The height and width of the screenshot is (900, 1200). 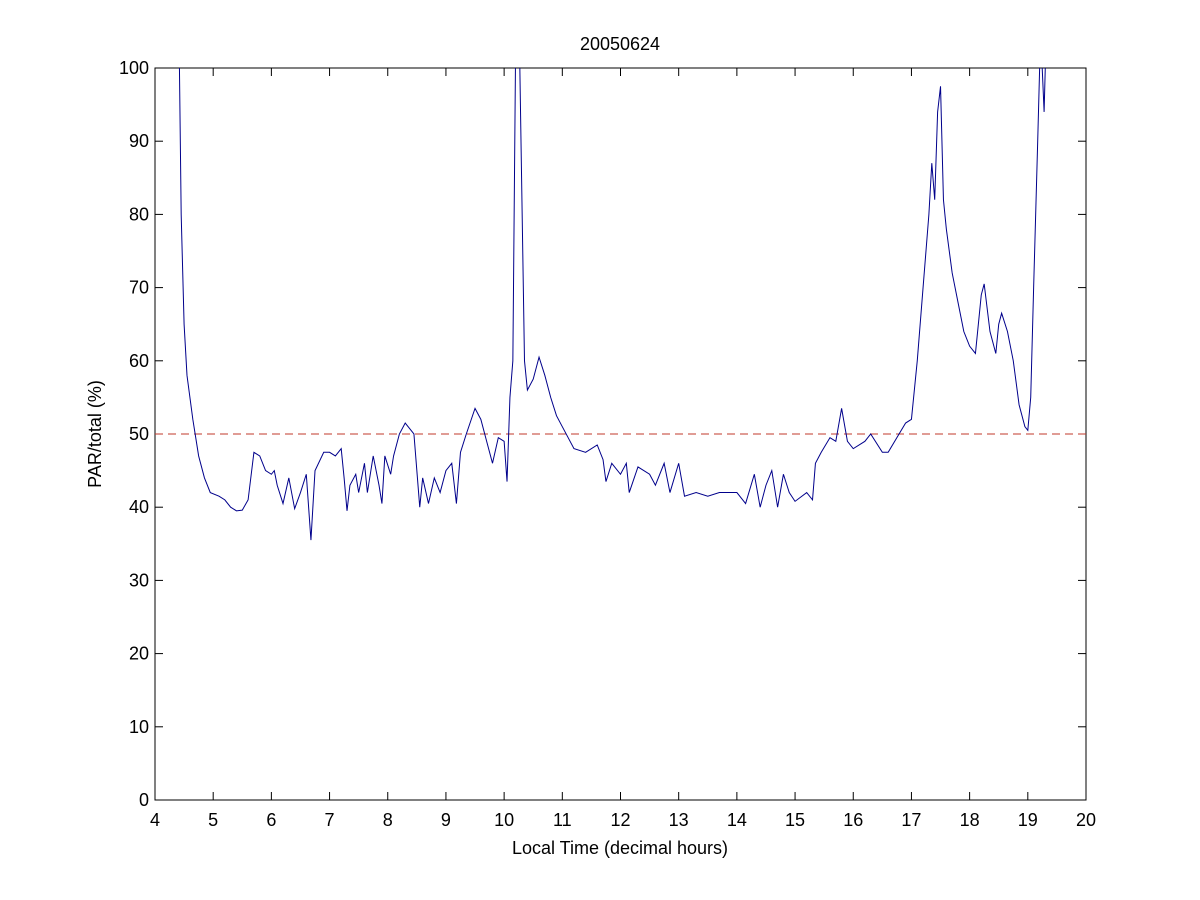 What do you see at coordinates (853, 820) in the screenshot?
I see `x-tick-label: 16` at bounding box center [853, 820].